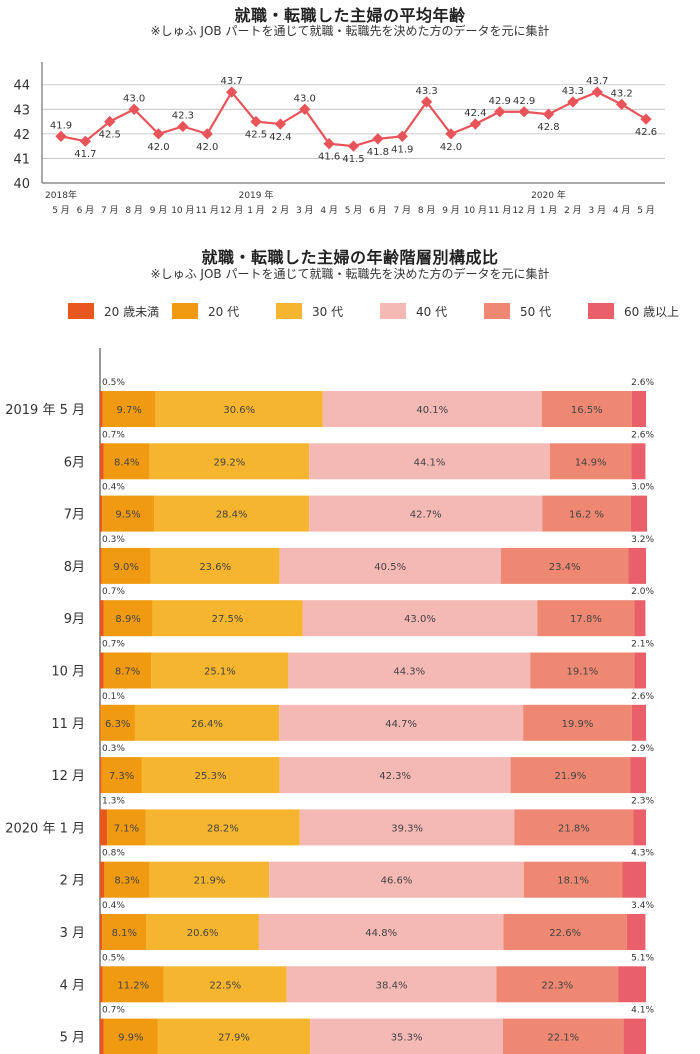  I want to click on row-label: 2020 年 1 月, so click(45, 828).